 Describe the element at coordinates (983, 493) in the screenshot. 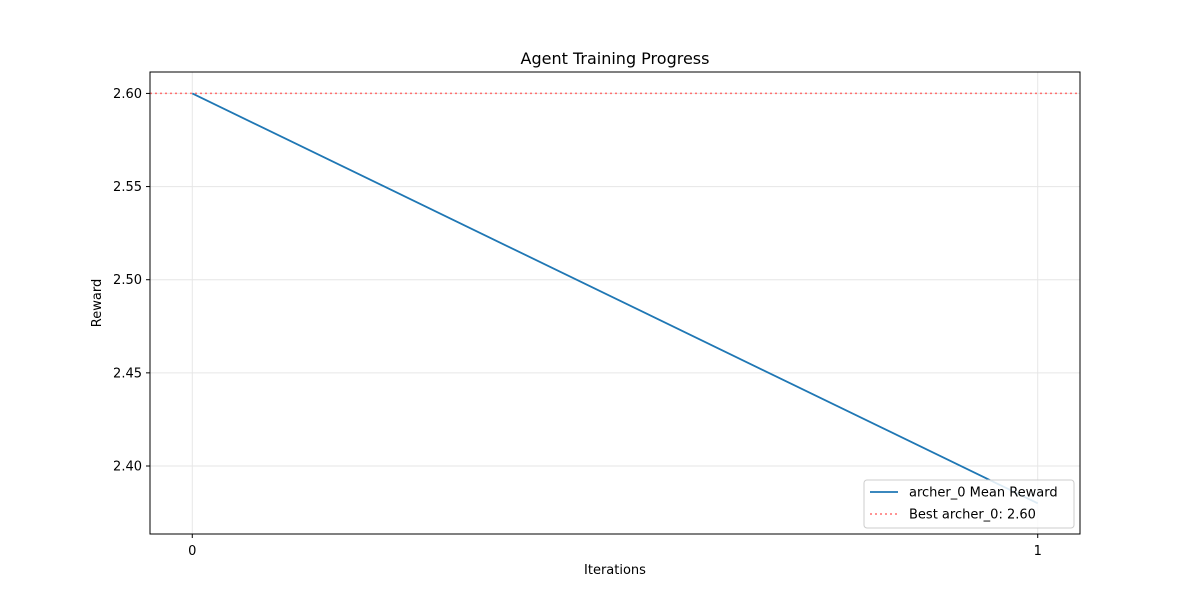

I see `legend-entry-mean-reward-label: archer_0 Mean Reward` at that location.